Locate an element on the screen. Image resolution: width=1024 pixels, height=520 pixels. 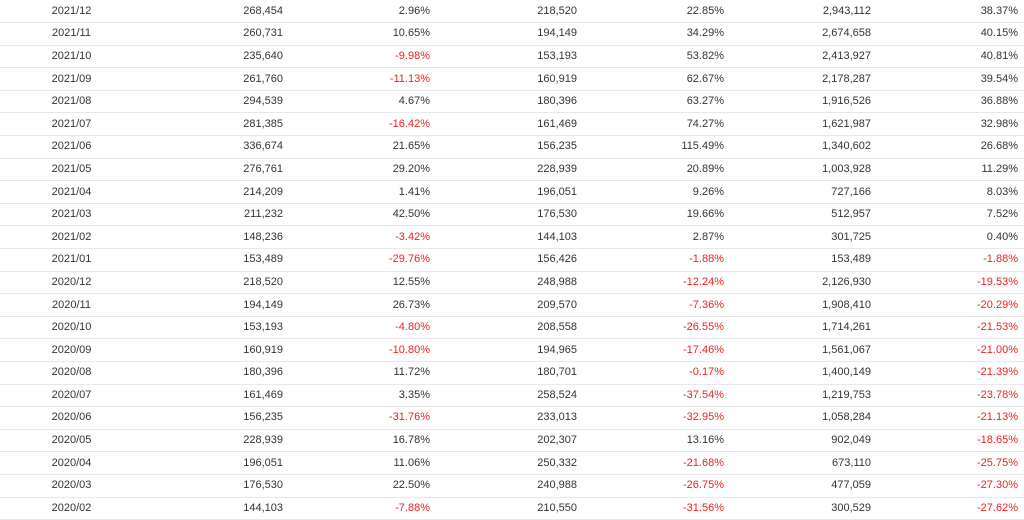
change-a-cell: 1.41% is located at coordinates (359, 192).